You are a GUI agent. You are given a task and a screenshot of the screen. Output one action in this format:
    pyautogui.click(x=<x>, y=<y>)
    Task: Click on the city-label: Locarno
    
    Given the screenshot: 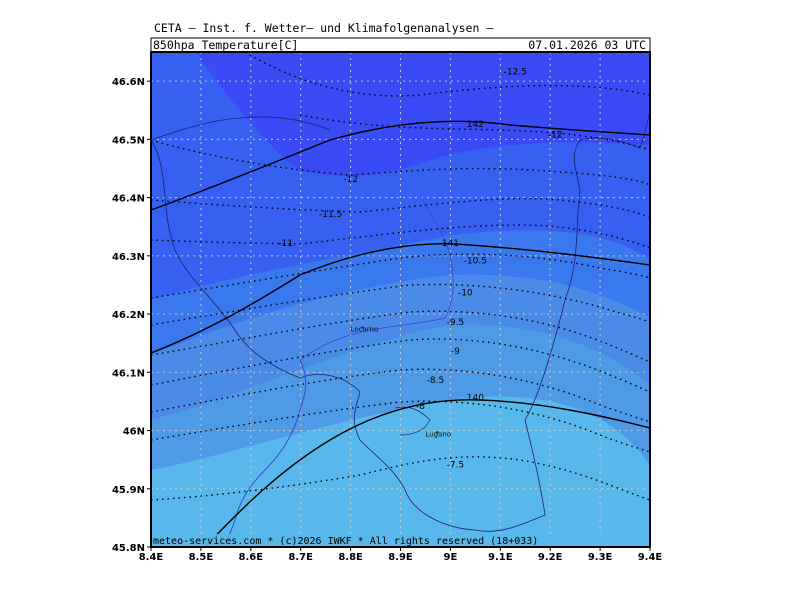 What is the action you would take?
    pyautogui.click(x=365, y=330)
    